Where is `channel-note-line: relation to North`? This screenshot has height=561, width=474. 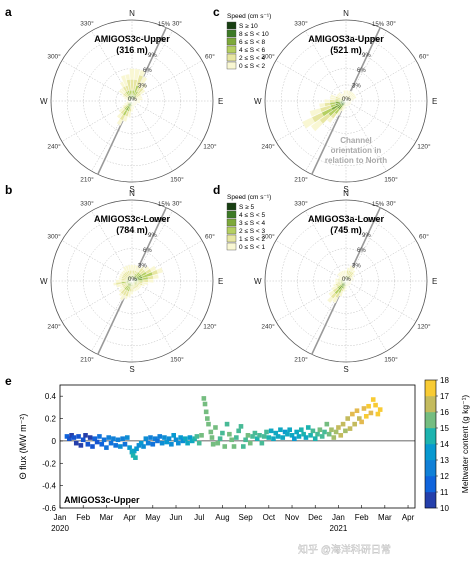
channel-note-line: relation to North is located at coordinates (356, 160).